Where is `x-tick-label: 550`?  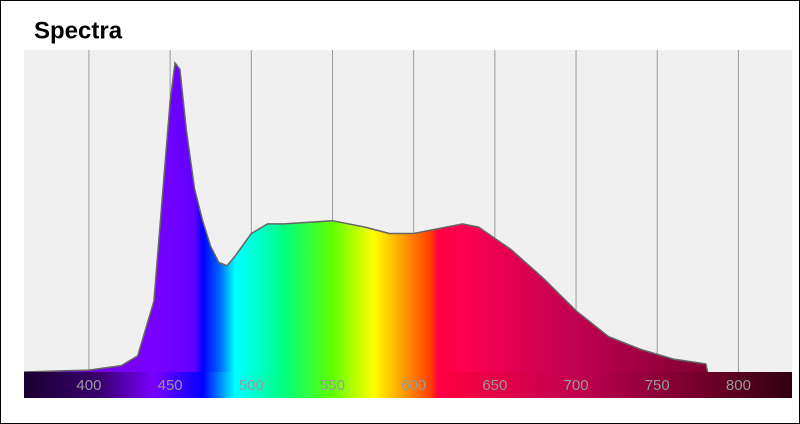
x-tick-label: 550 is located at coordinates (332, 385).